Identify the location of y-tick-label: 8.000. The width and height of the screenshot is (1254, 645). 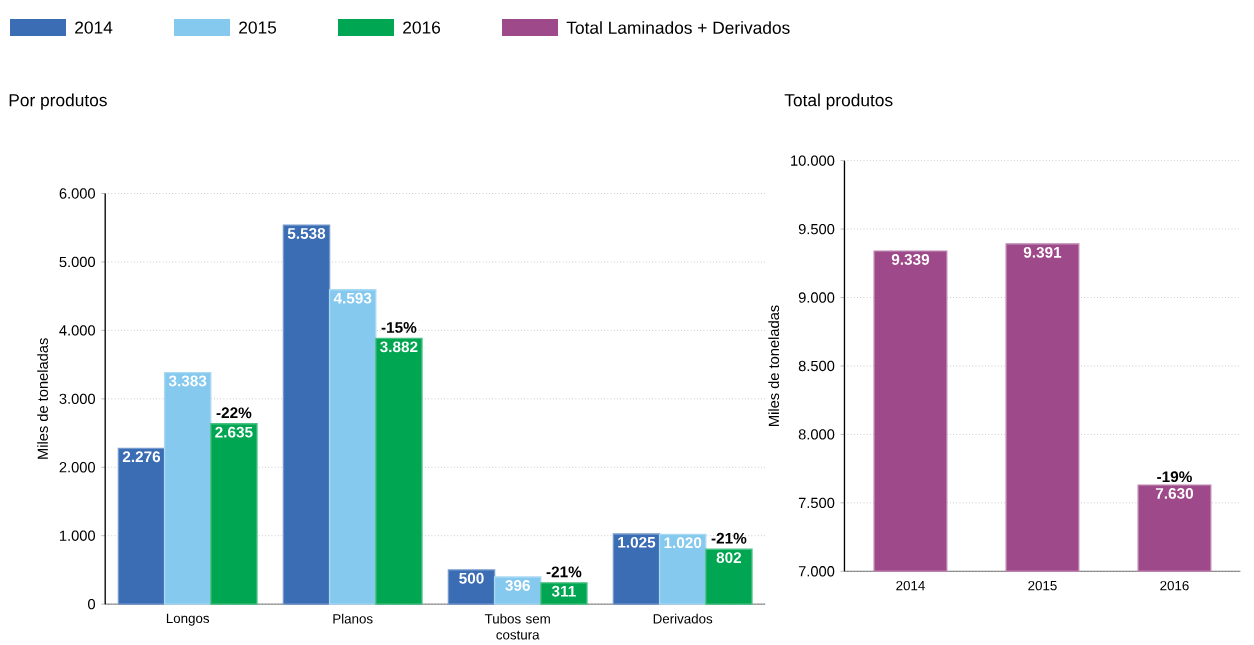
(816, 434).